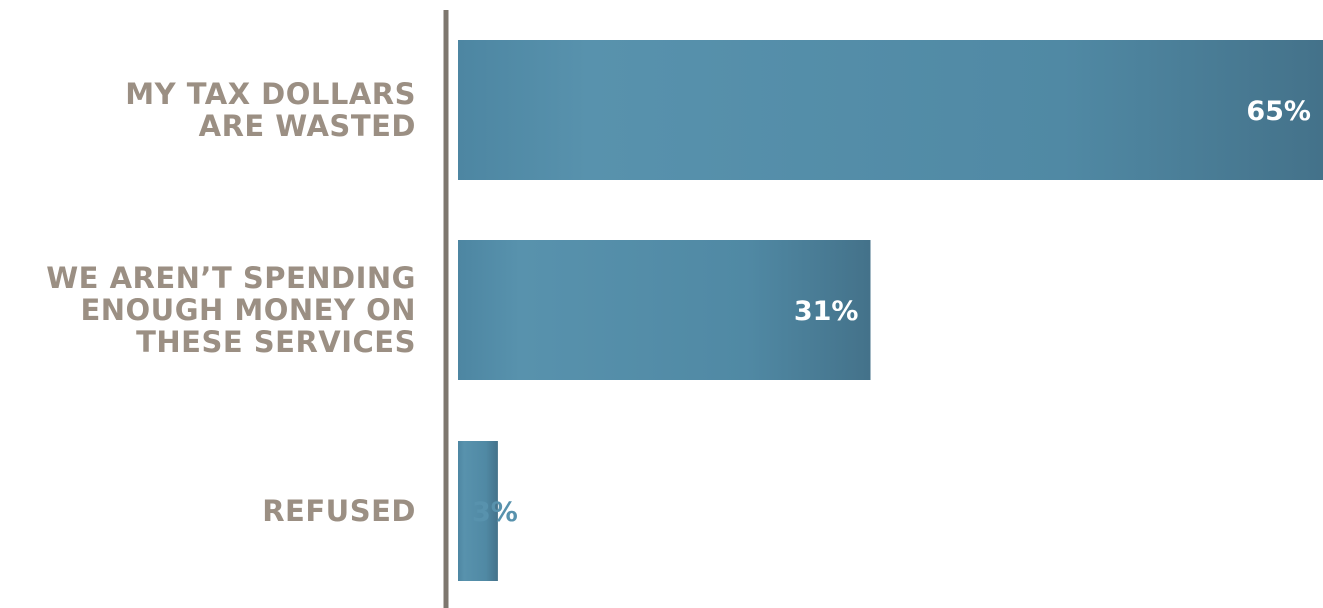  I want to click on value-label-2: 31%, so click(826, 311).